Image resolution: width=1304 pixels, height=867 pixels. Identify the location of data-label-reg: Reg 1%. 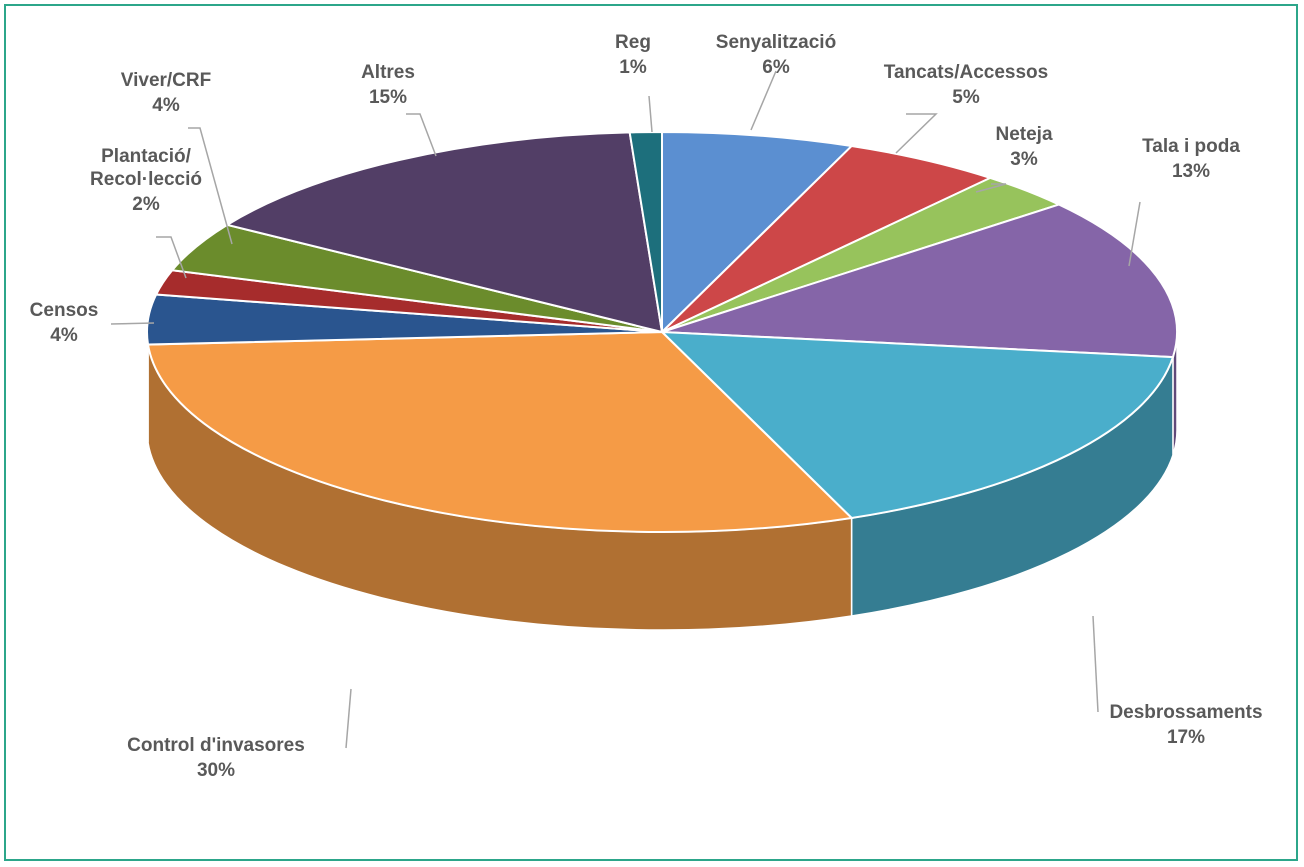
(633, 55).